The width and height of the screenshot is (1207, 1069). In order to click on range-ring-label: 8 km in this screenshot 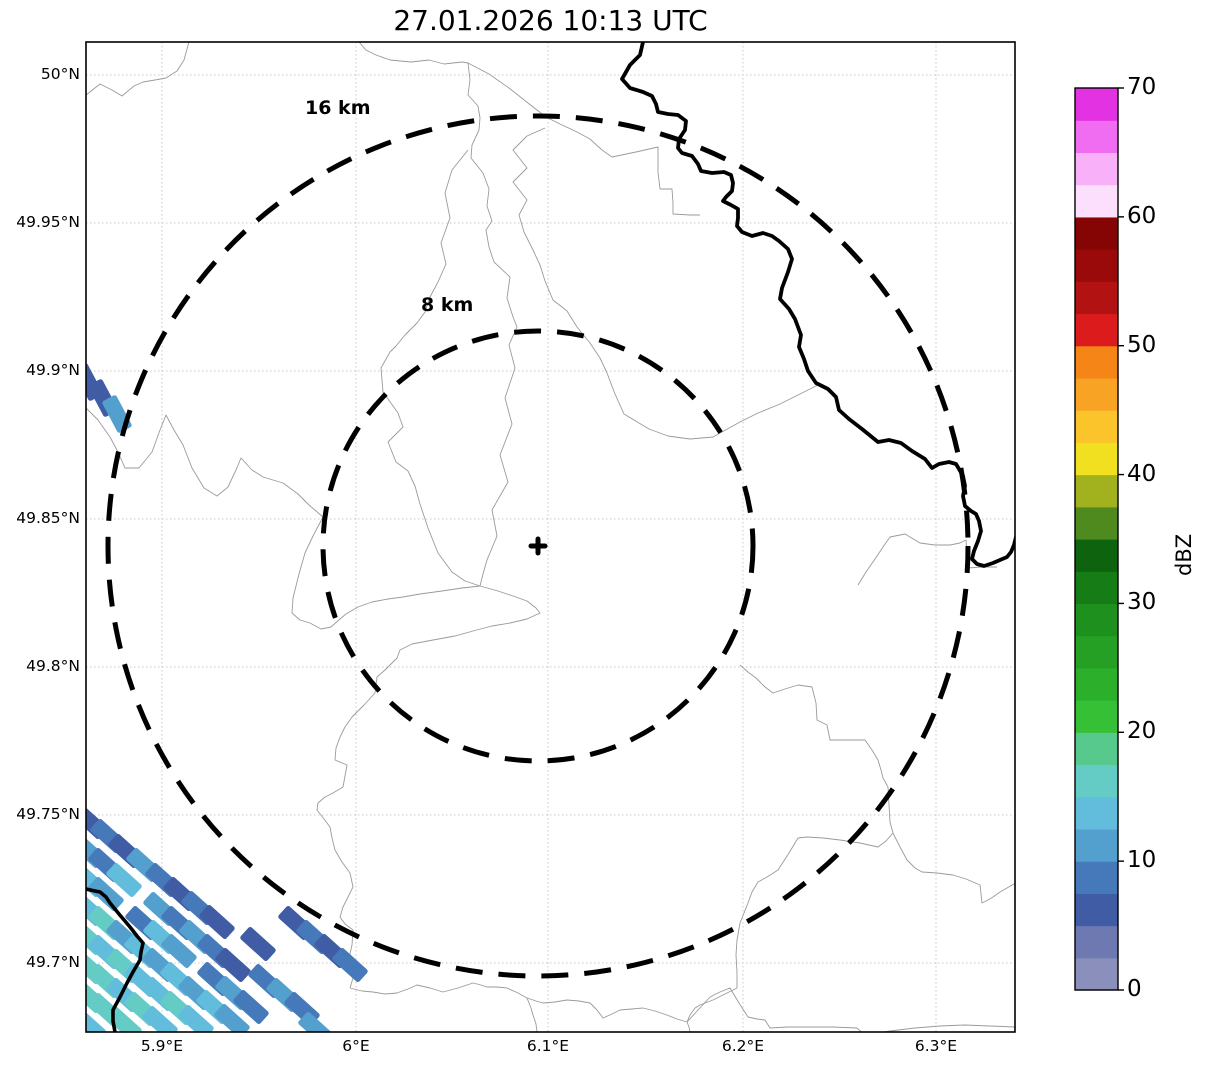, I will do `click(447, 305)`.